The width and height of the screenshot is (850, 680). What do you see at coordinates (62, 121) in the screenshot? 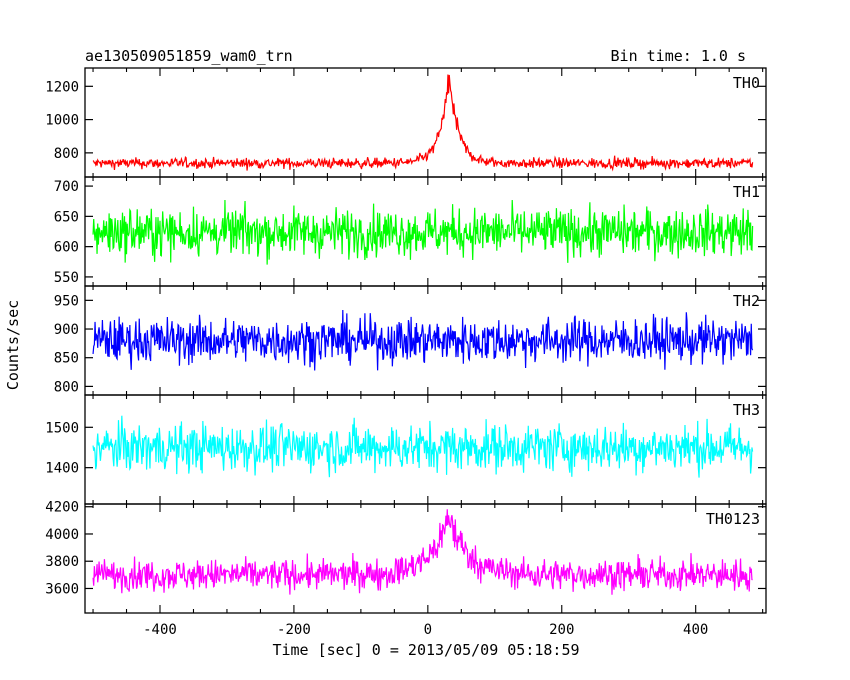
I see `y-tick-label: 1000` at bounding box center [62, 121].